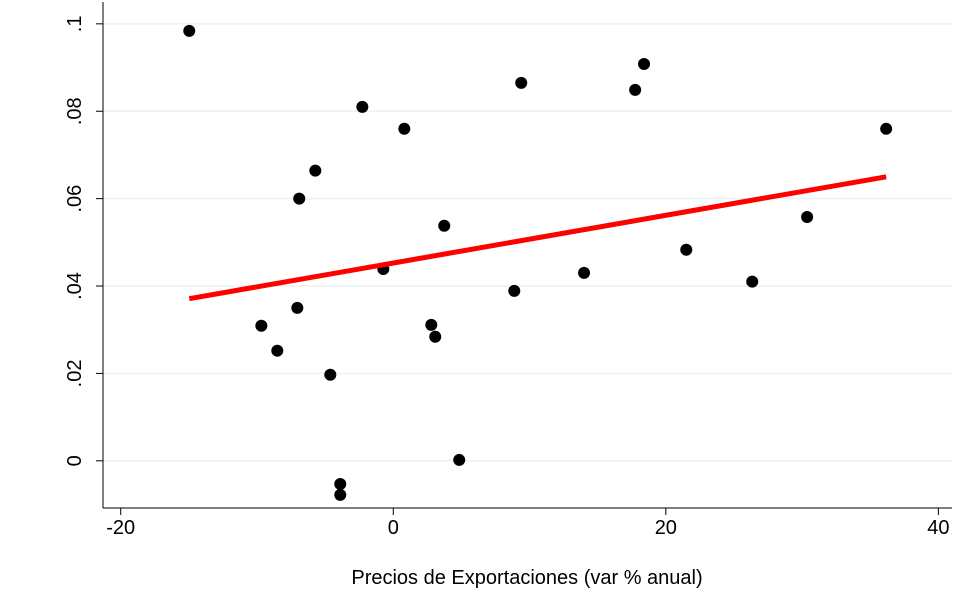 This screenshot has height=590, width=956. I want to click on x-tick-label: 20, so click(666, 528).